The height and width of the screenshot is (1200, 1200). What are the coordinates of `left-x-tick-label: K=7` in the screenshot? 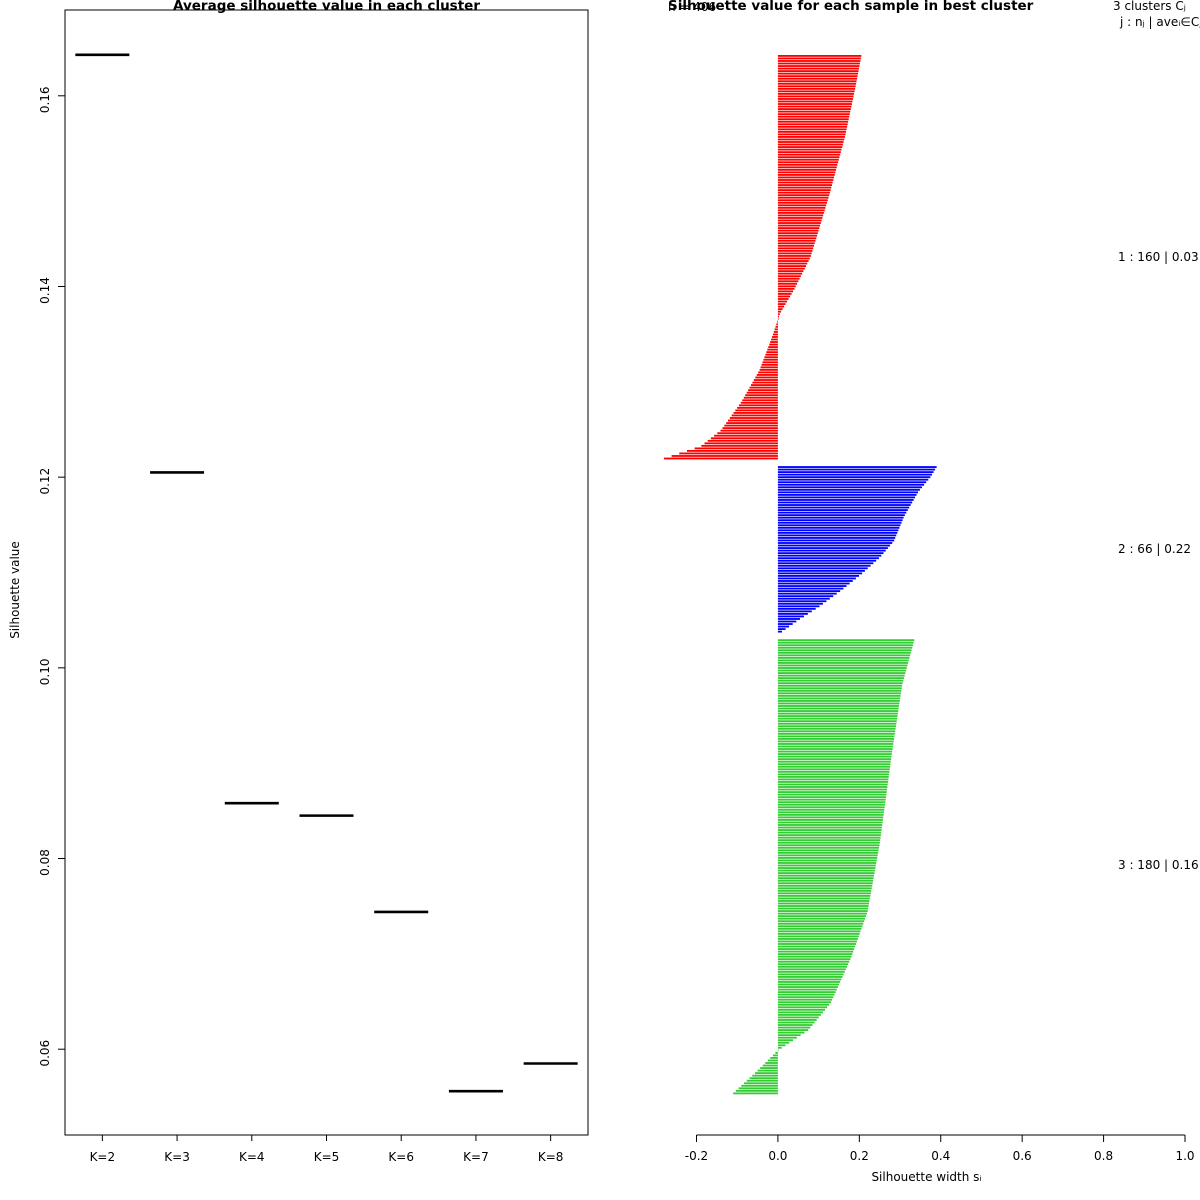 It's located at (476, 1157).